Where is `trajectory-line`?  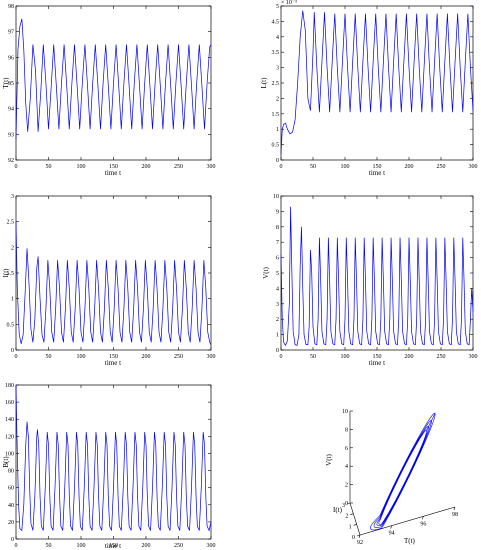 trajectory-line is located at coordinates (403, 471).